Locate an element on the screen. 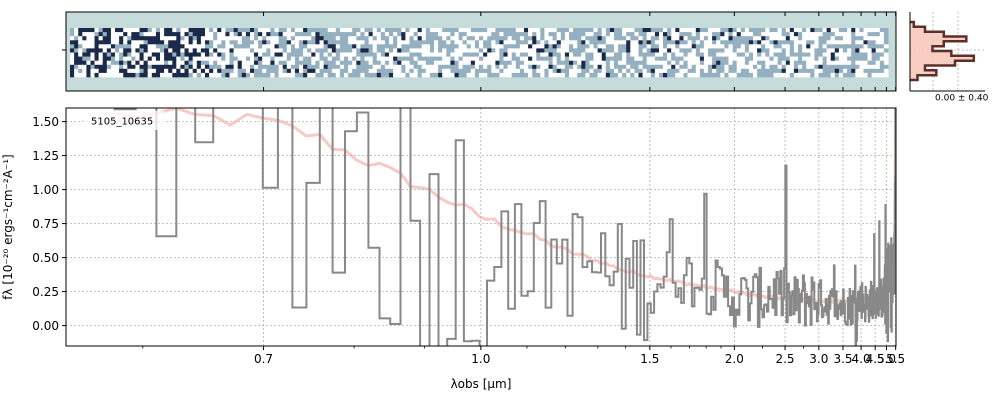 This screenshot has width=1000, height=400. spectrum-2d-cells is located at coordinates (479, 53).